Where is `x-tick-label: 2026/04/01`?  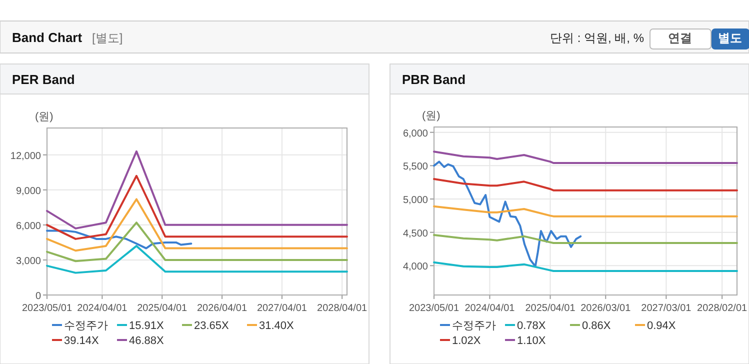 x-tick-label: 2026/04/01 is located at coordinates (222, 308).